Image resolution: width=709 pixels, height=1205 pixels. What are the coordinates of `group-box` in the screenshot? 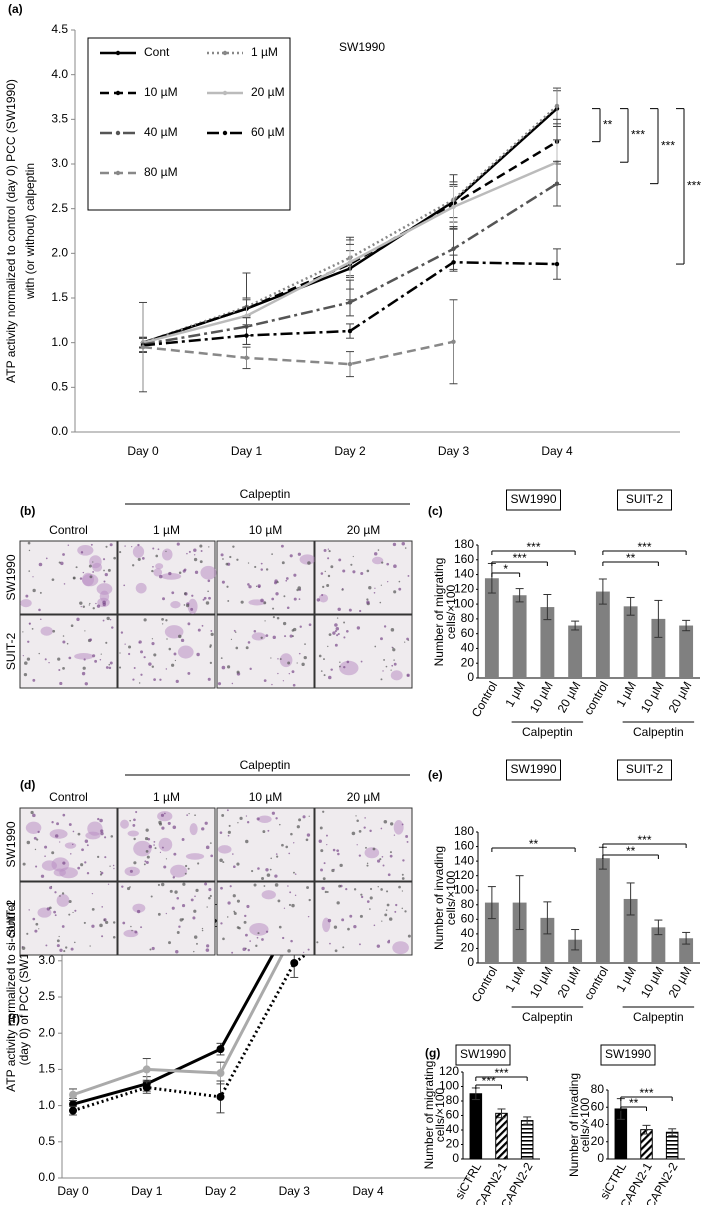 It's located at (533, 500).